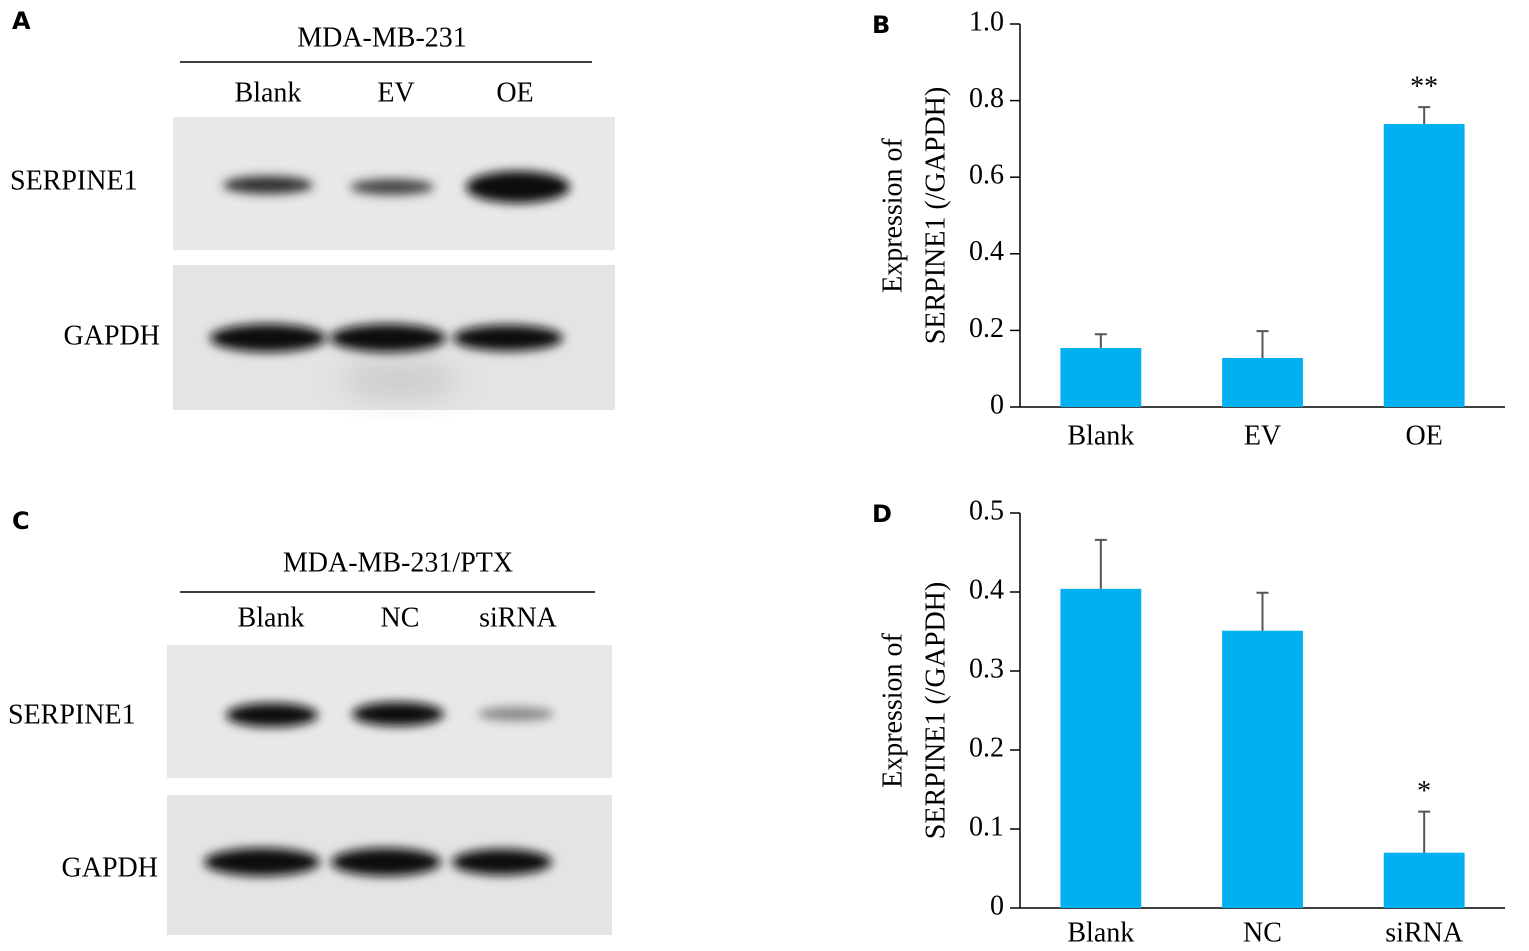  Describe the element at coordinates (986, 826) in the screenshot. I see `y-tick-label: 0.1` at that location.